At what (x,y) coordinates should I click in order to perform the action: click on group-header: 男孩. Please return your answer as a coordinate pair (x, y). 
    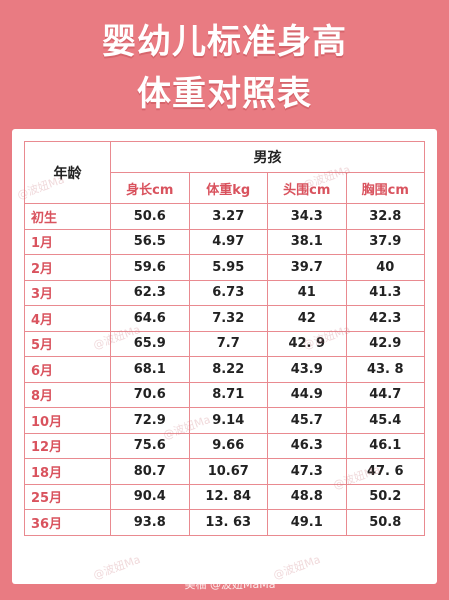
    Looking at the image, I should click on (267, 157).